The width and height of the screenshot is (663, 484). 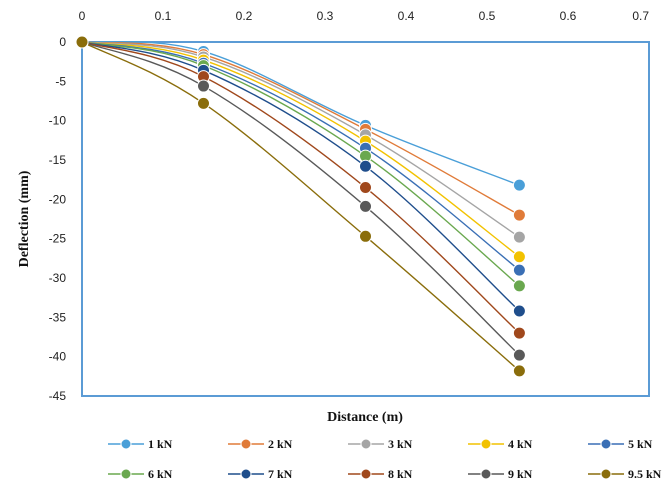 I want to click on legend-label: 1 kN, so click(x=160, y=444).